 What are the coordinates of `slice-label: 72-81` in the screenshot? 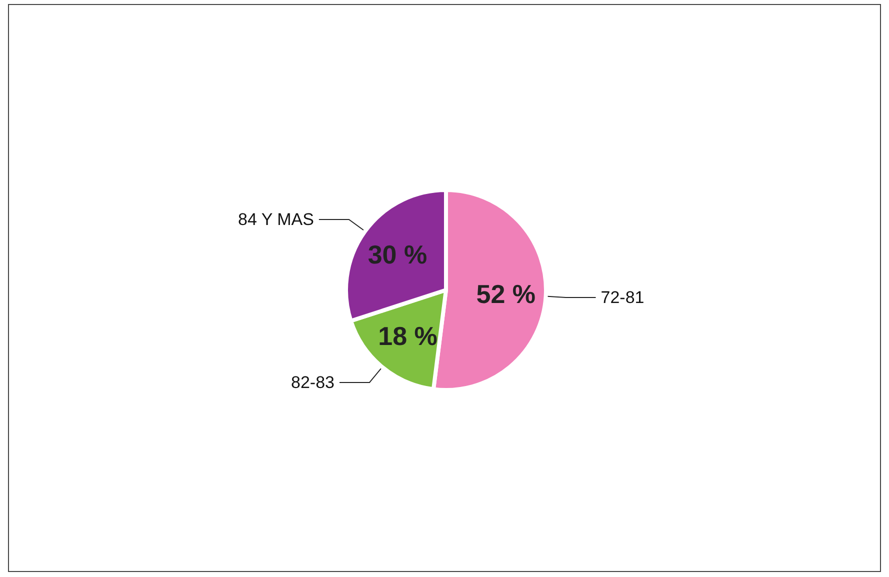 It's located at (622, 298).